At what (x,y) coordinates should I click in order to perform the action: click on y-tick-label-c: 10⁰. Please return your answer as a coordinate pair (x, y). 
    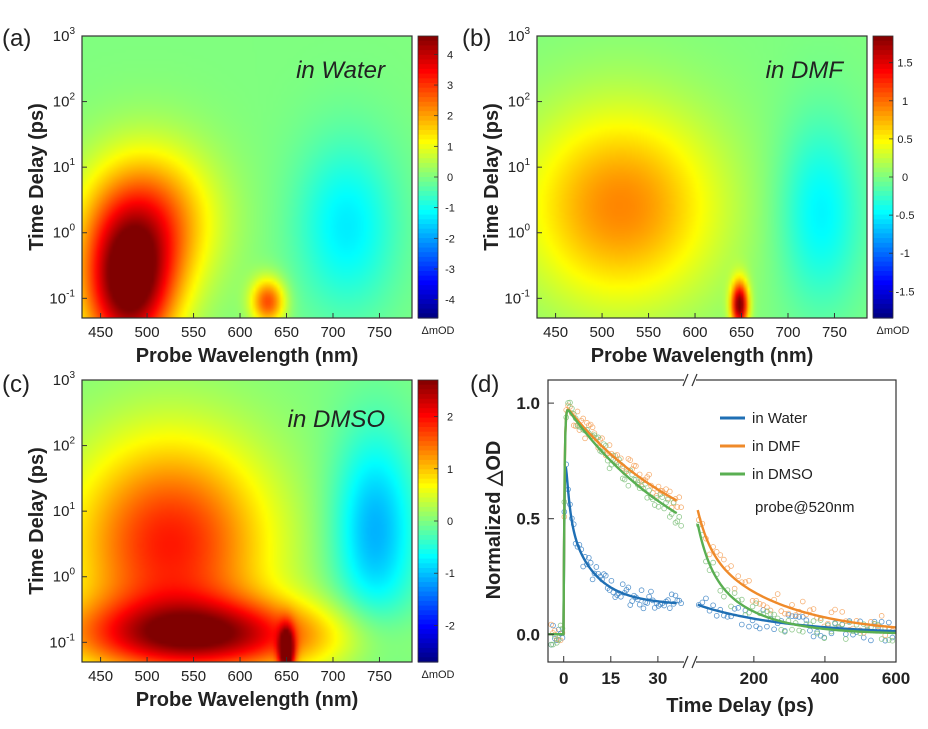
    Looking at the image, I should click on (64, 576).